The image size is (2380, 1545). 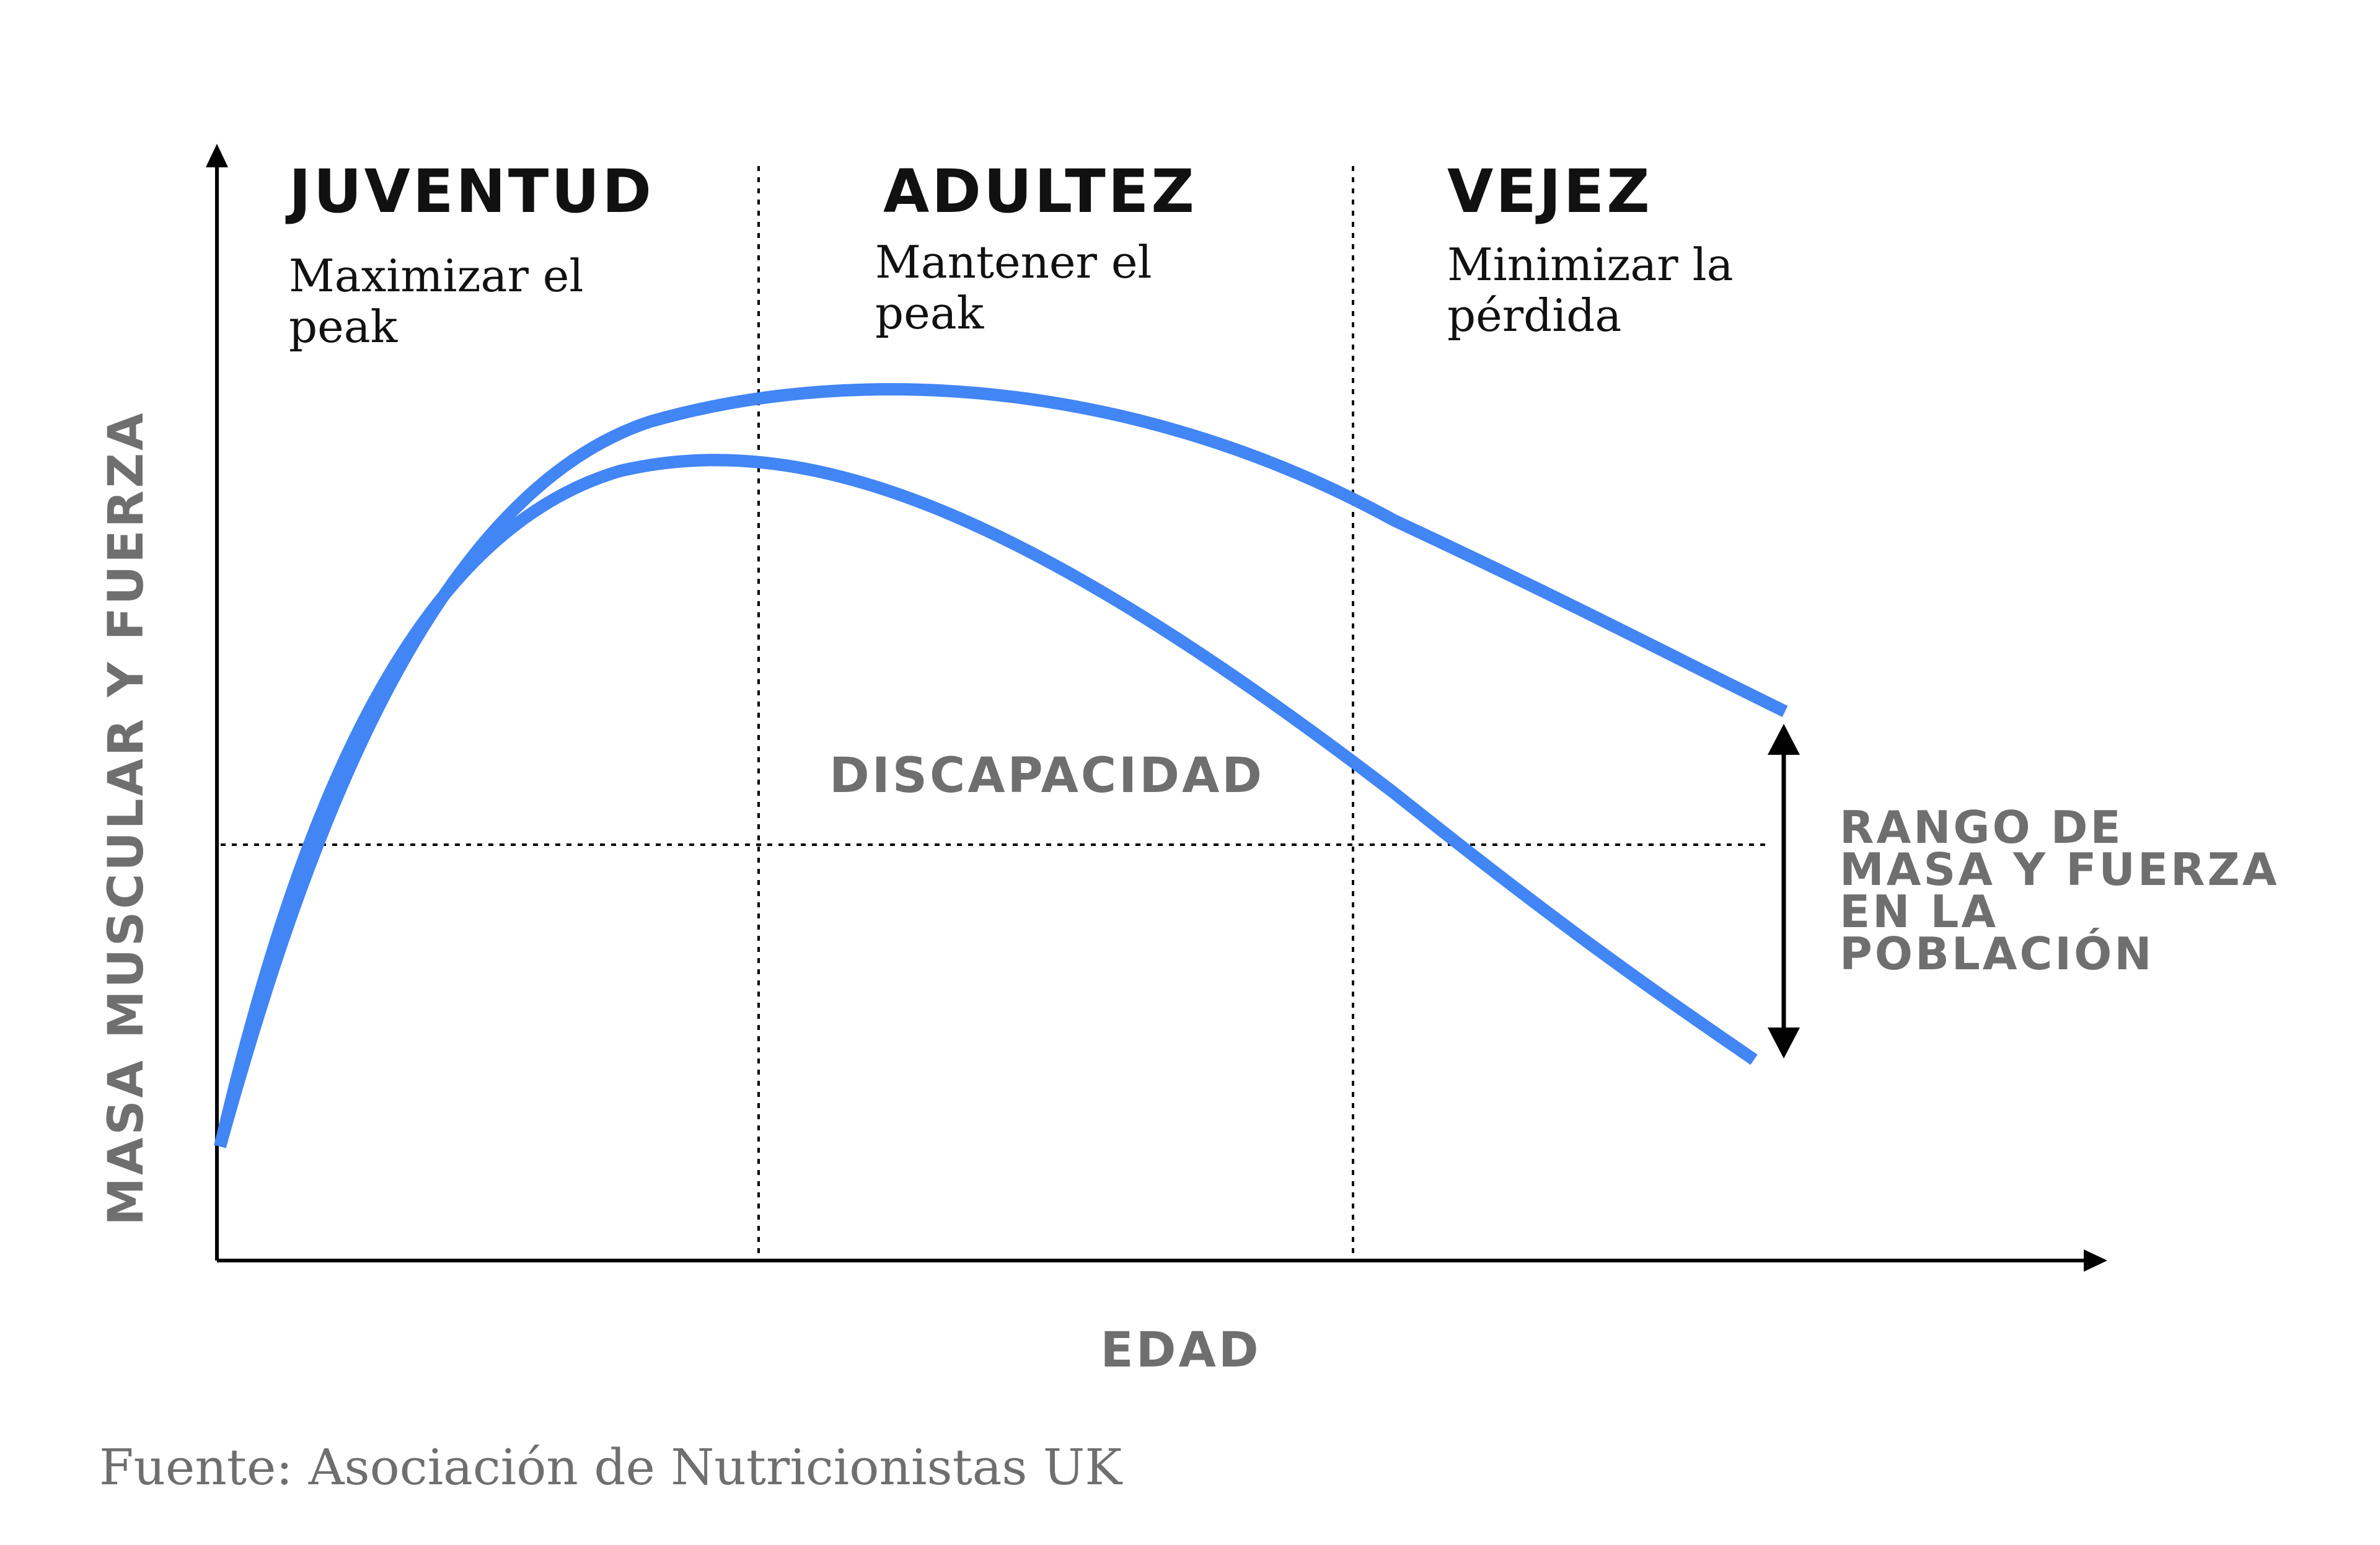 What do you see at coordinates (930, 313) in the screenshot?
I see `stage-subtitle-adultez-line2: peak` at bounding box center [930, 313].